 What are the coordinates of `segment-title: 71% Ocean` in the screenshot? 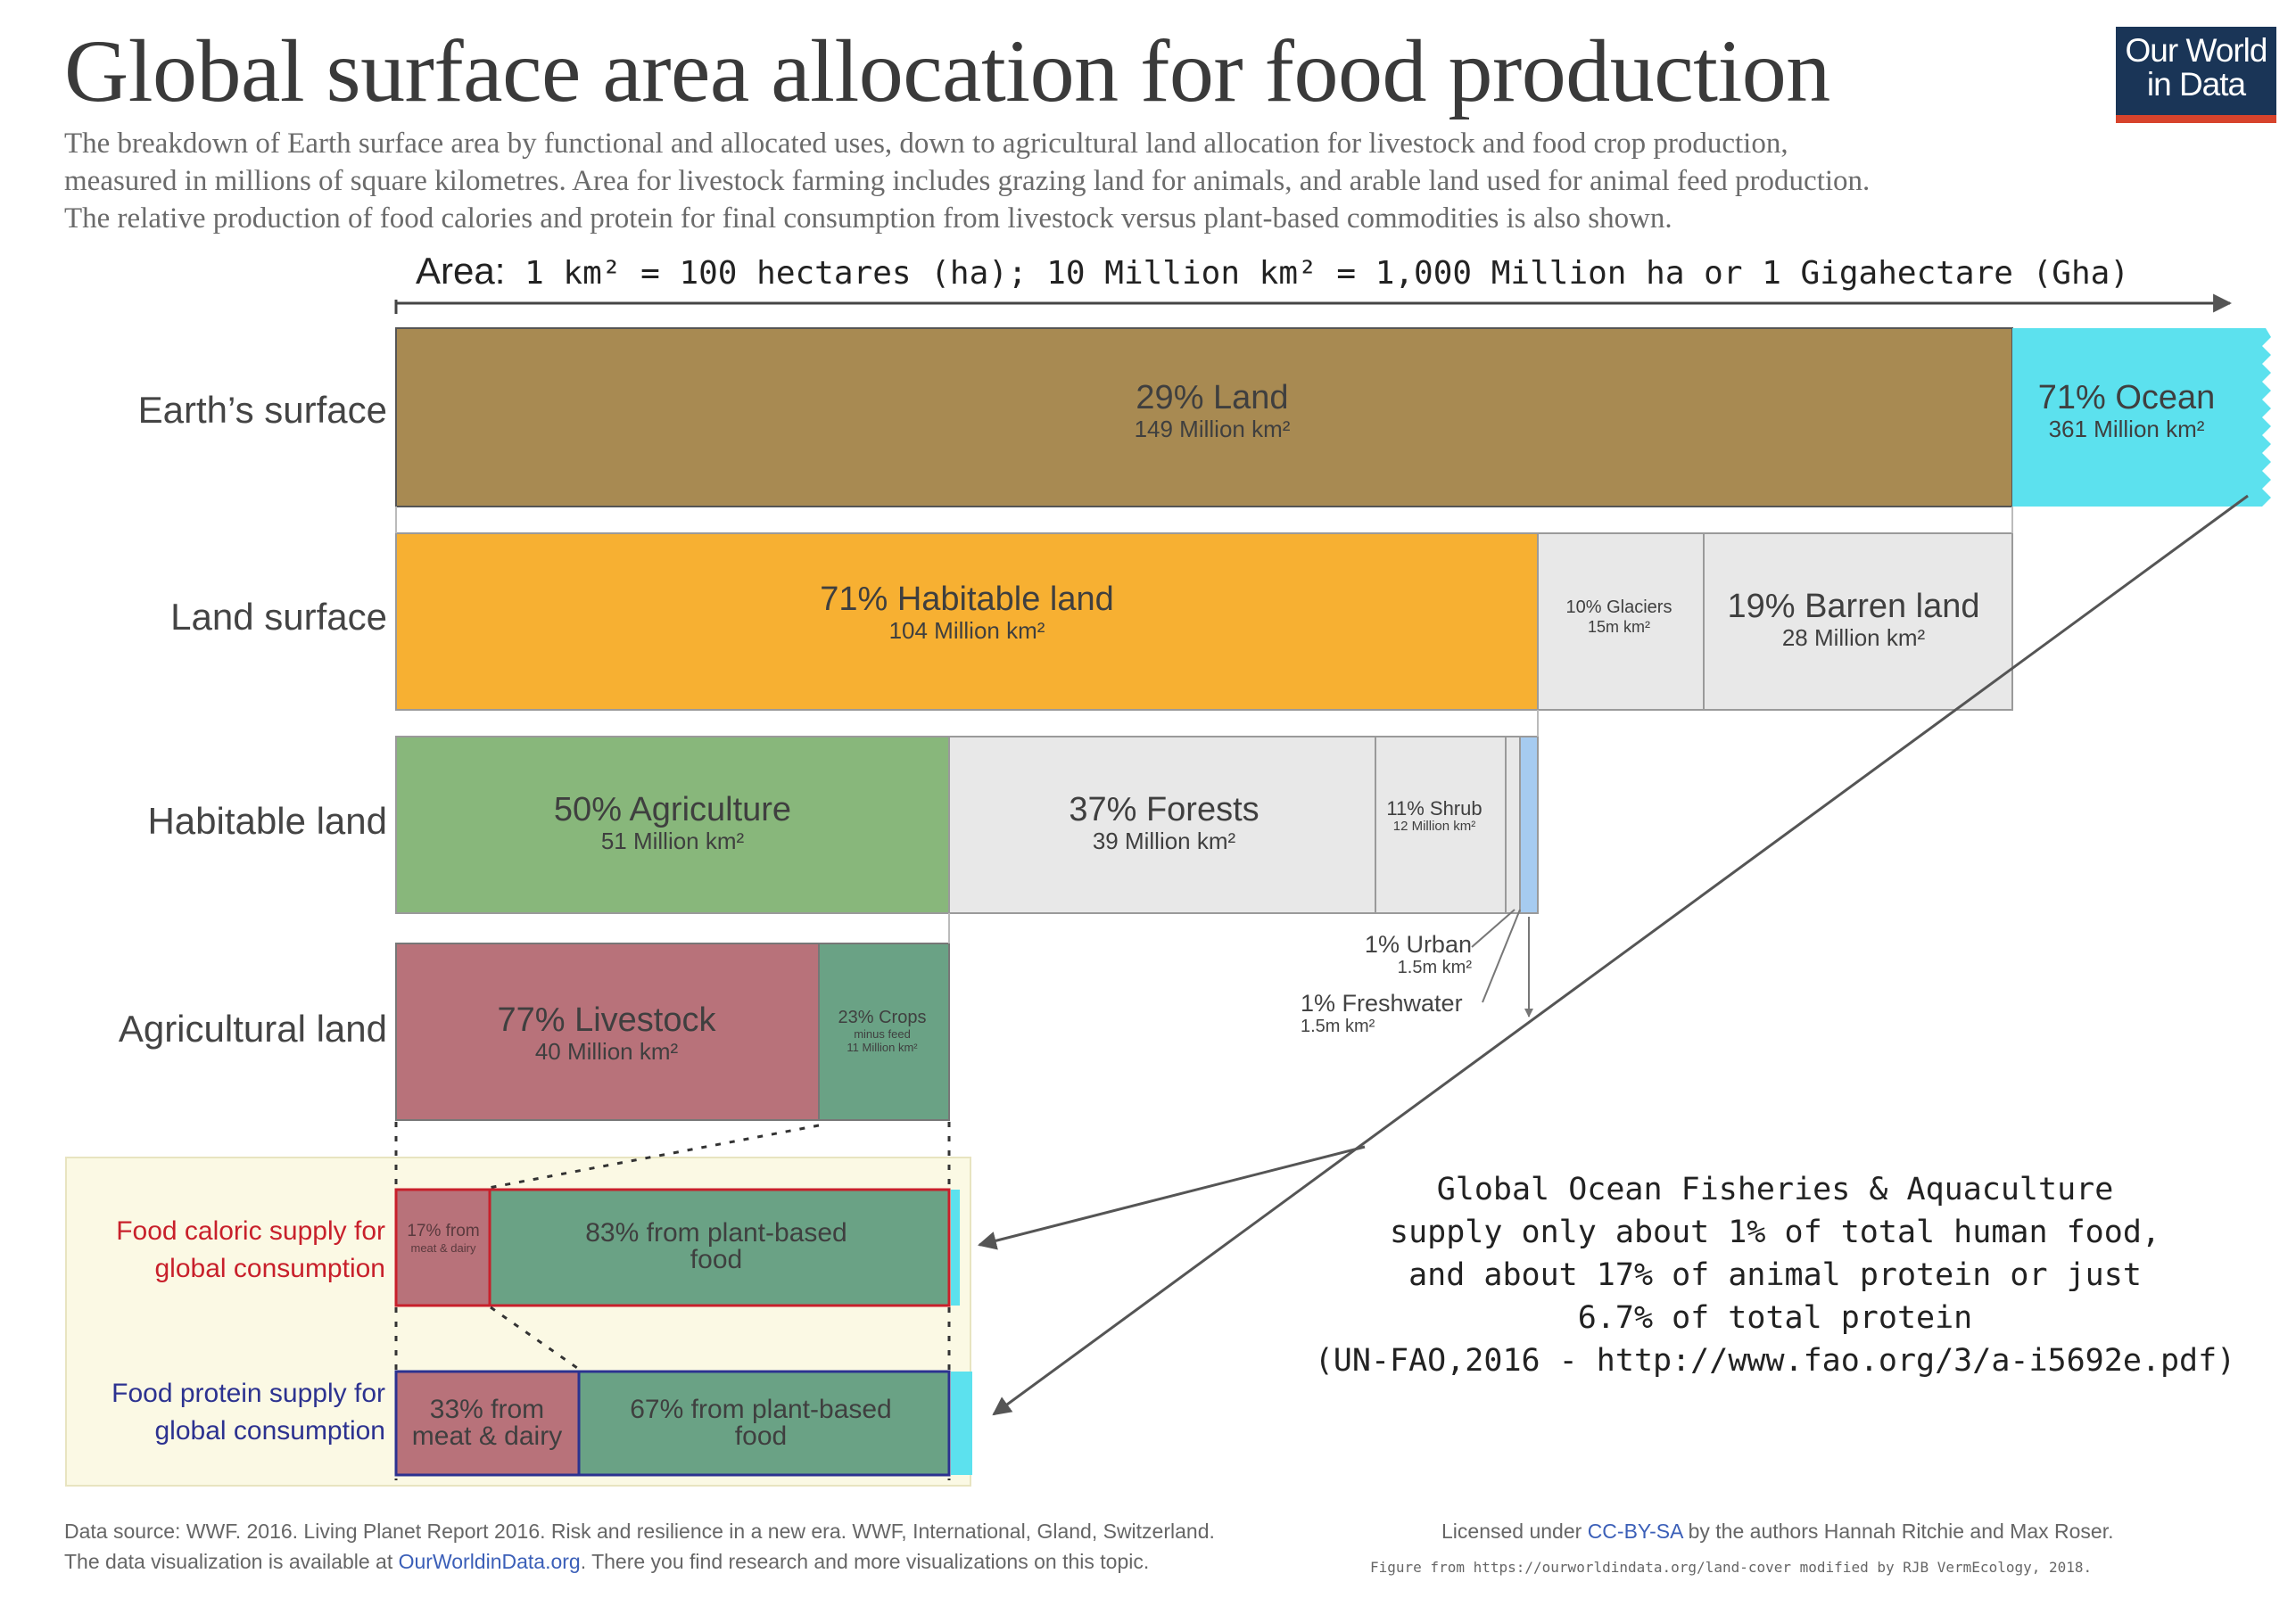 It's located at (2126, 398).